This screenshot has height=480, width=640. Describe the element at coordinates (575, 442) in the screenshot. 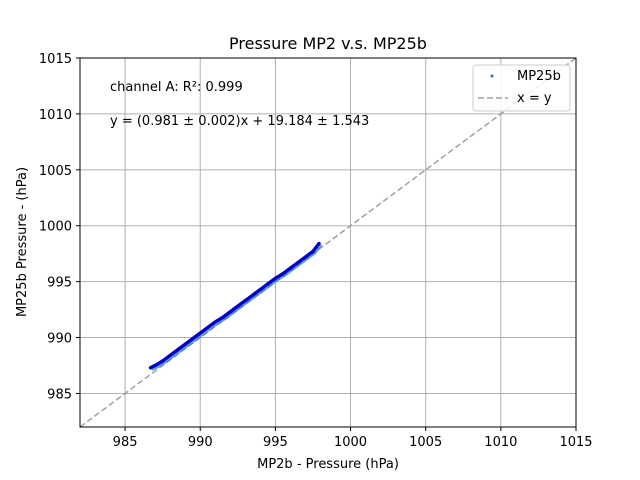

I see `x-tick-label: 1015` at that location.